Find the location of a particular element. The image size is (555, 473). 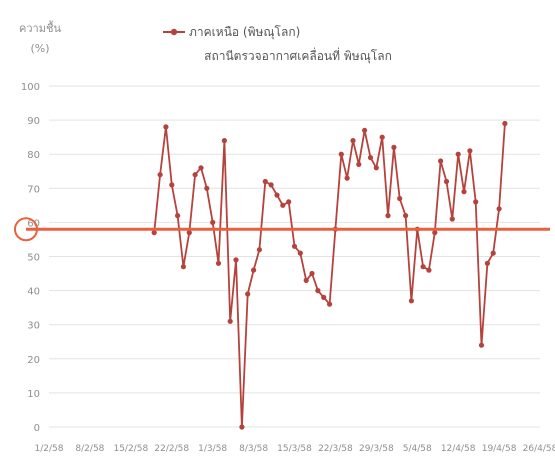

x-tick-label: 8/2/58 is located at coordinates (89, 449).